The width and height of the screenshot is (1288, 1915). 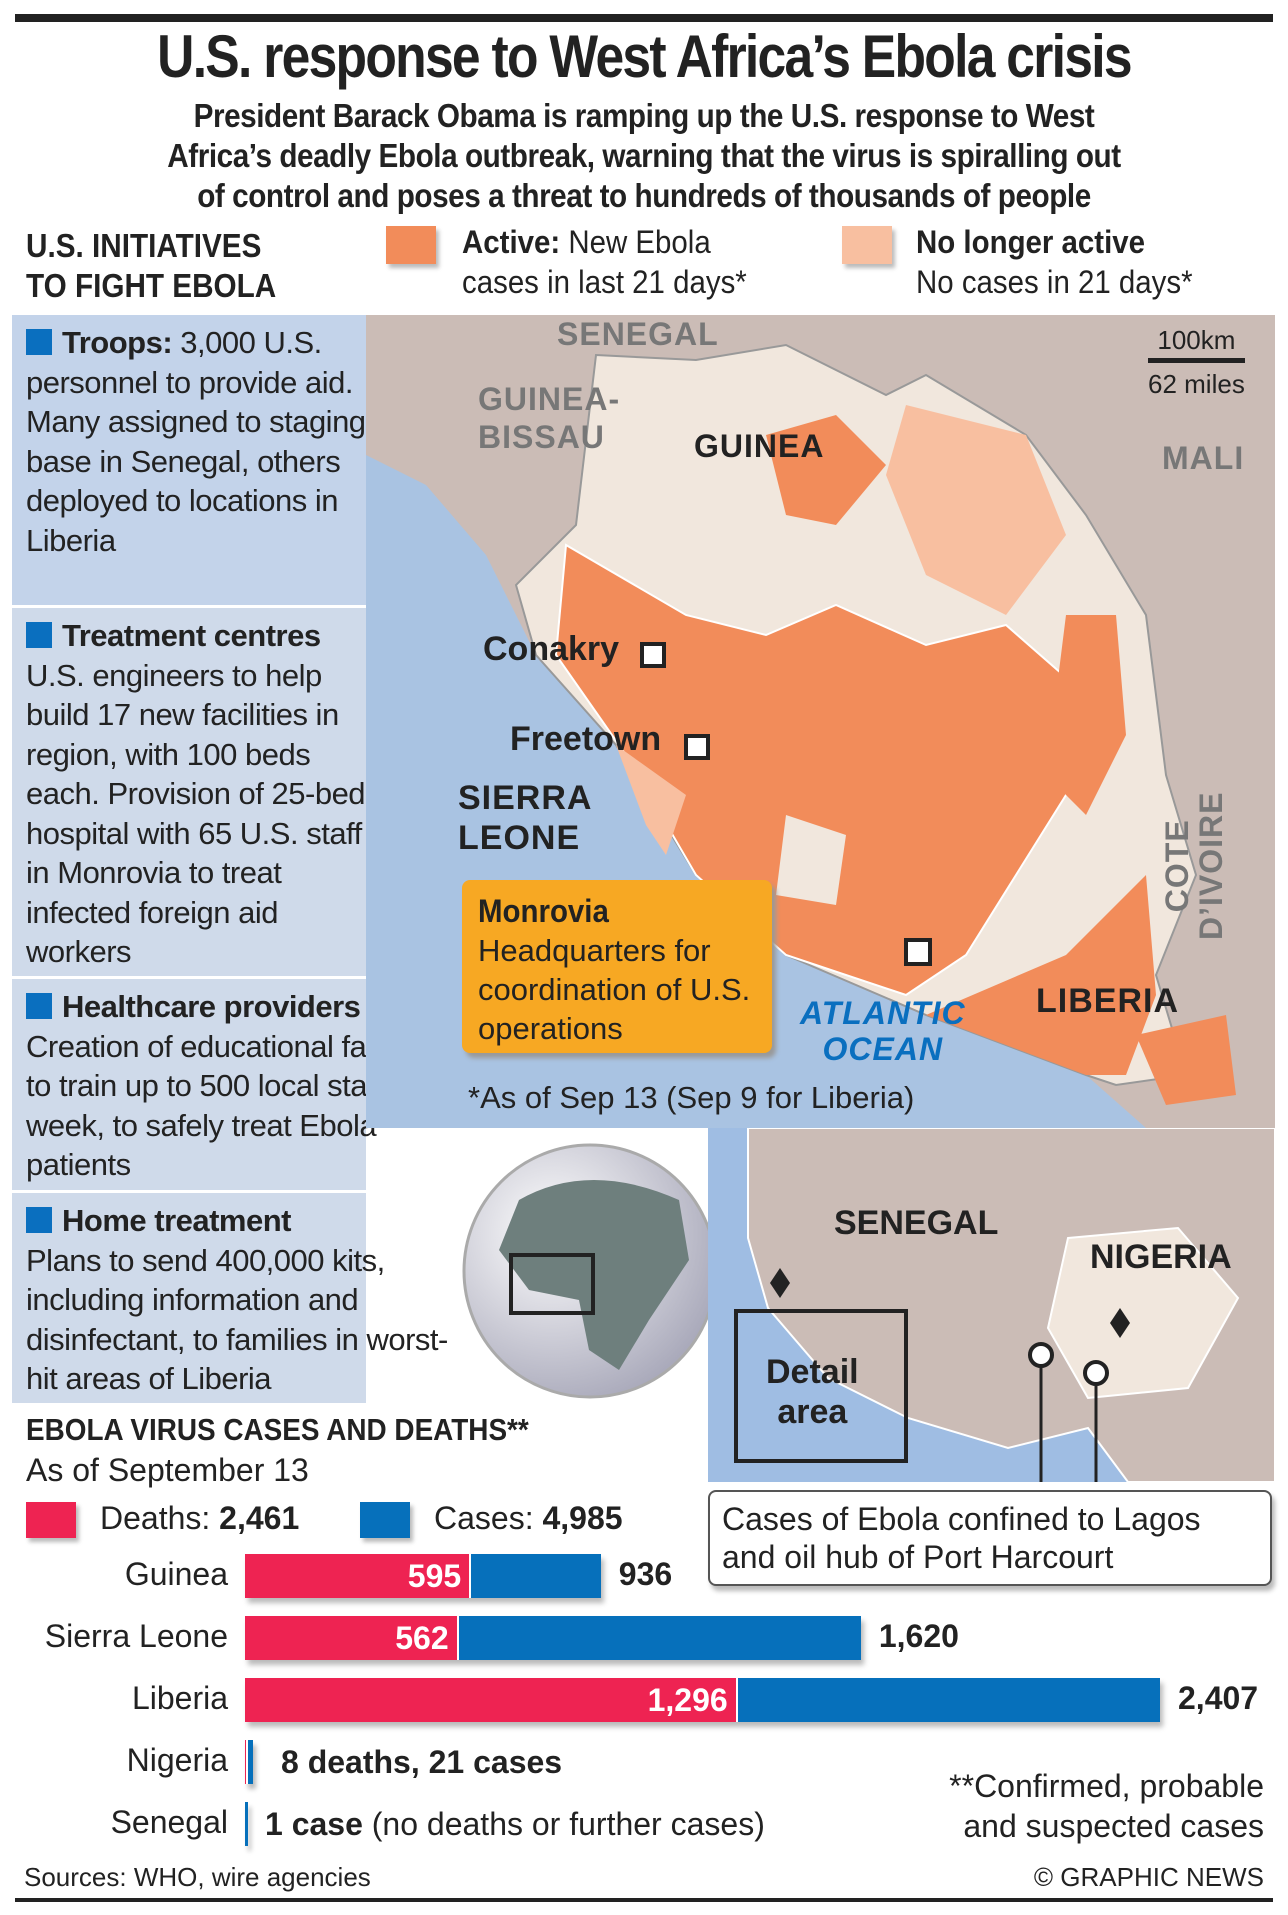 What do you see at coordinates (586, 739) in the screenshot?
I see `label-freetown: Freetown` at bounding box center [586, 739].